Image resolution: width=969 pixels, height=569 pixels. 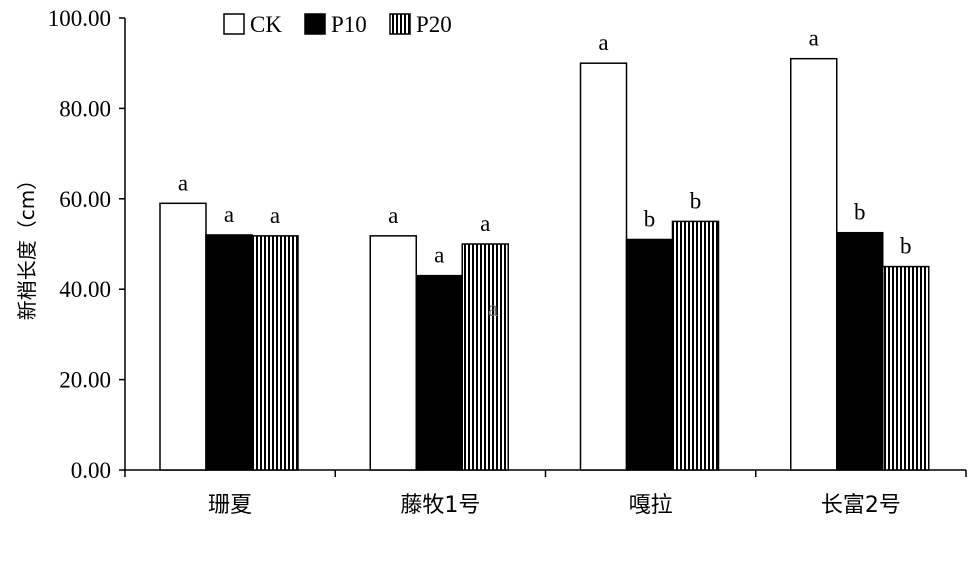 What do you see at coordinates (85, 289) in the screenshot?
I see `y-tick-label: 40.00` at bounding box center [85, 289].